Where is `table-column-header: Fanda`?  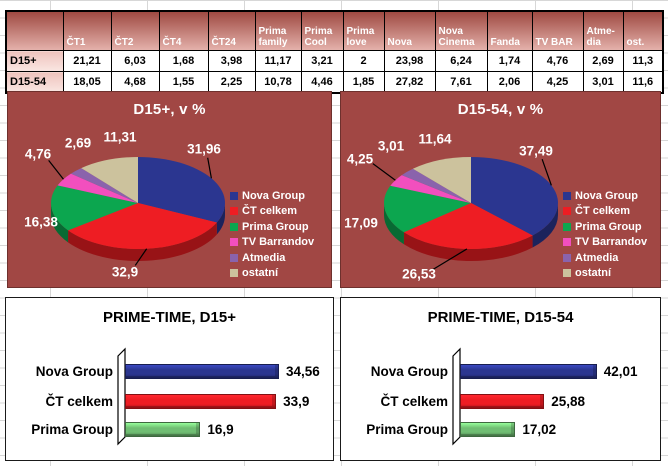
table-column-header: Fanda is located at coordinates (509, 30).